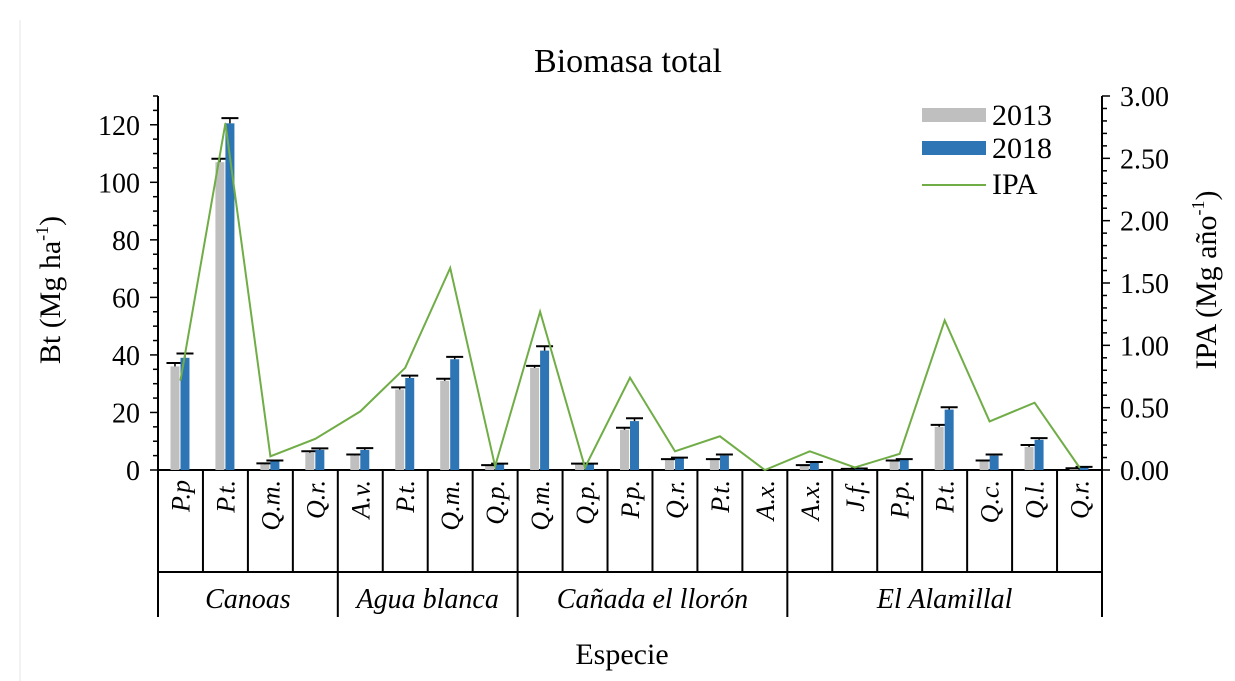  What do you see at coordinates (954, 148) in the screenshot?
I see `legend-swatch-2018` at bounding box center [954, 148].